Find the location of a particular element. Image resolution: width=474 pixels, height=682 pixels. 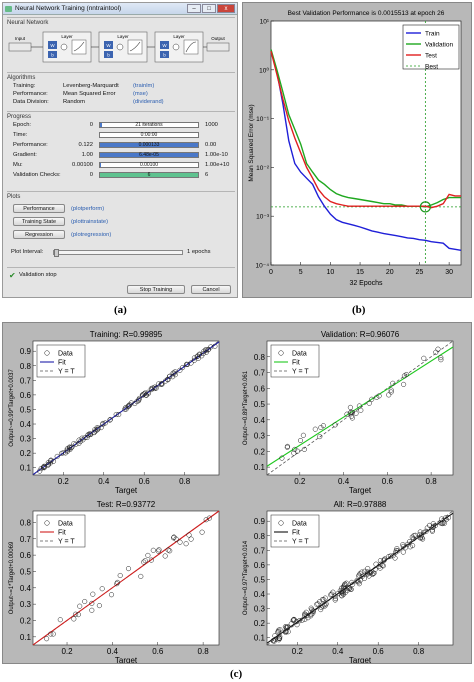

plot-interval-slider is located at coordinates (118, 253).